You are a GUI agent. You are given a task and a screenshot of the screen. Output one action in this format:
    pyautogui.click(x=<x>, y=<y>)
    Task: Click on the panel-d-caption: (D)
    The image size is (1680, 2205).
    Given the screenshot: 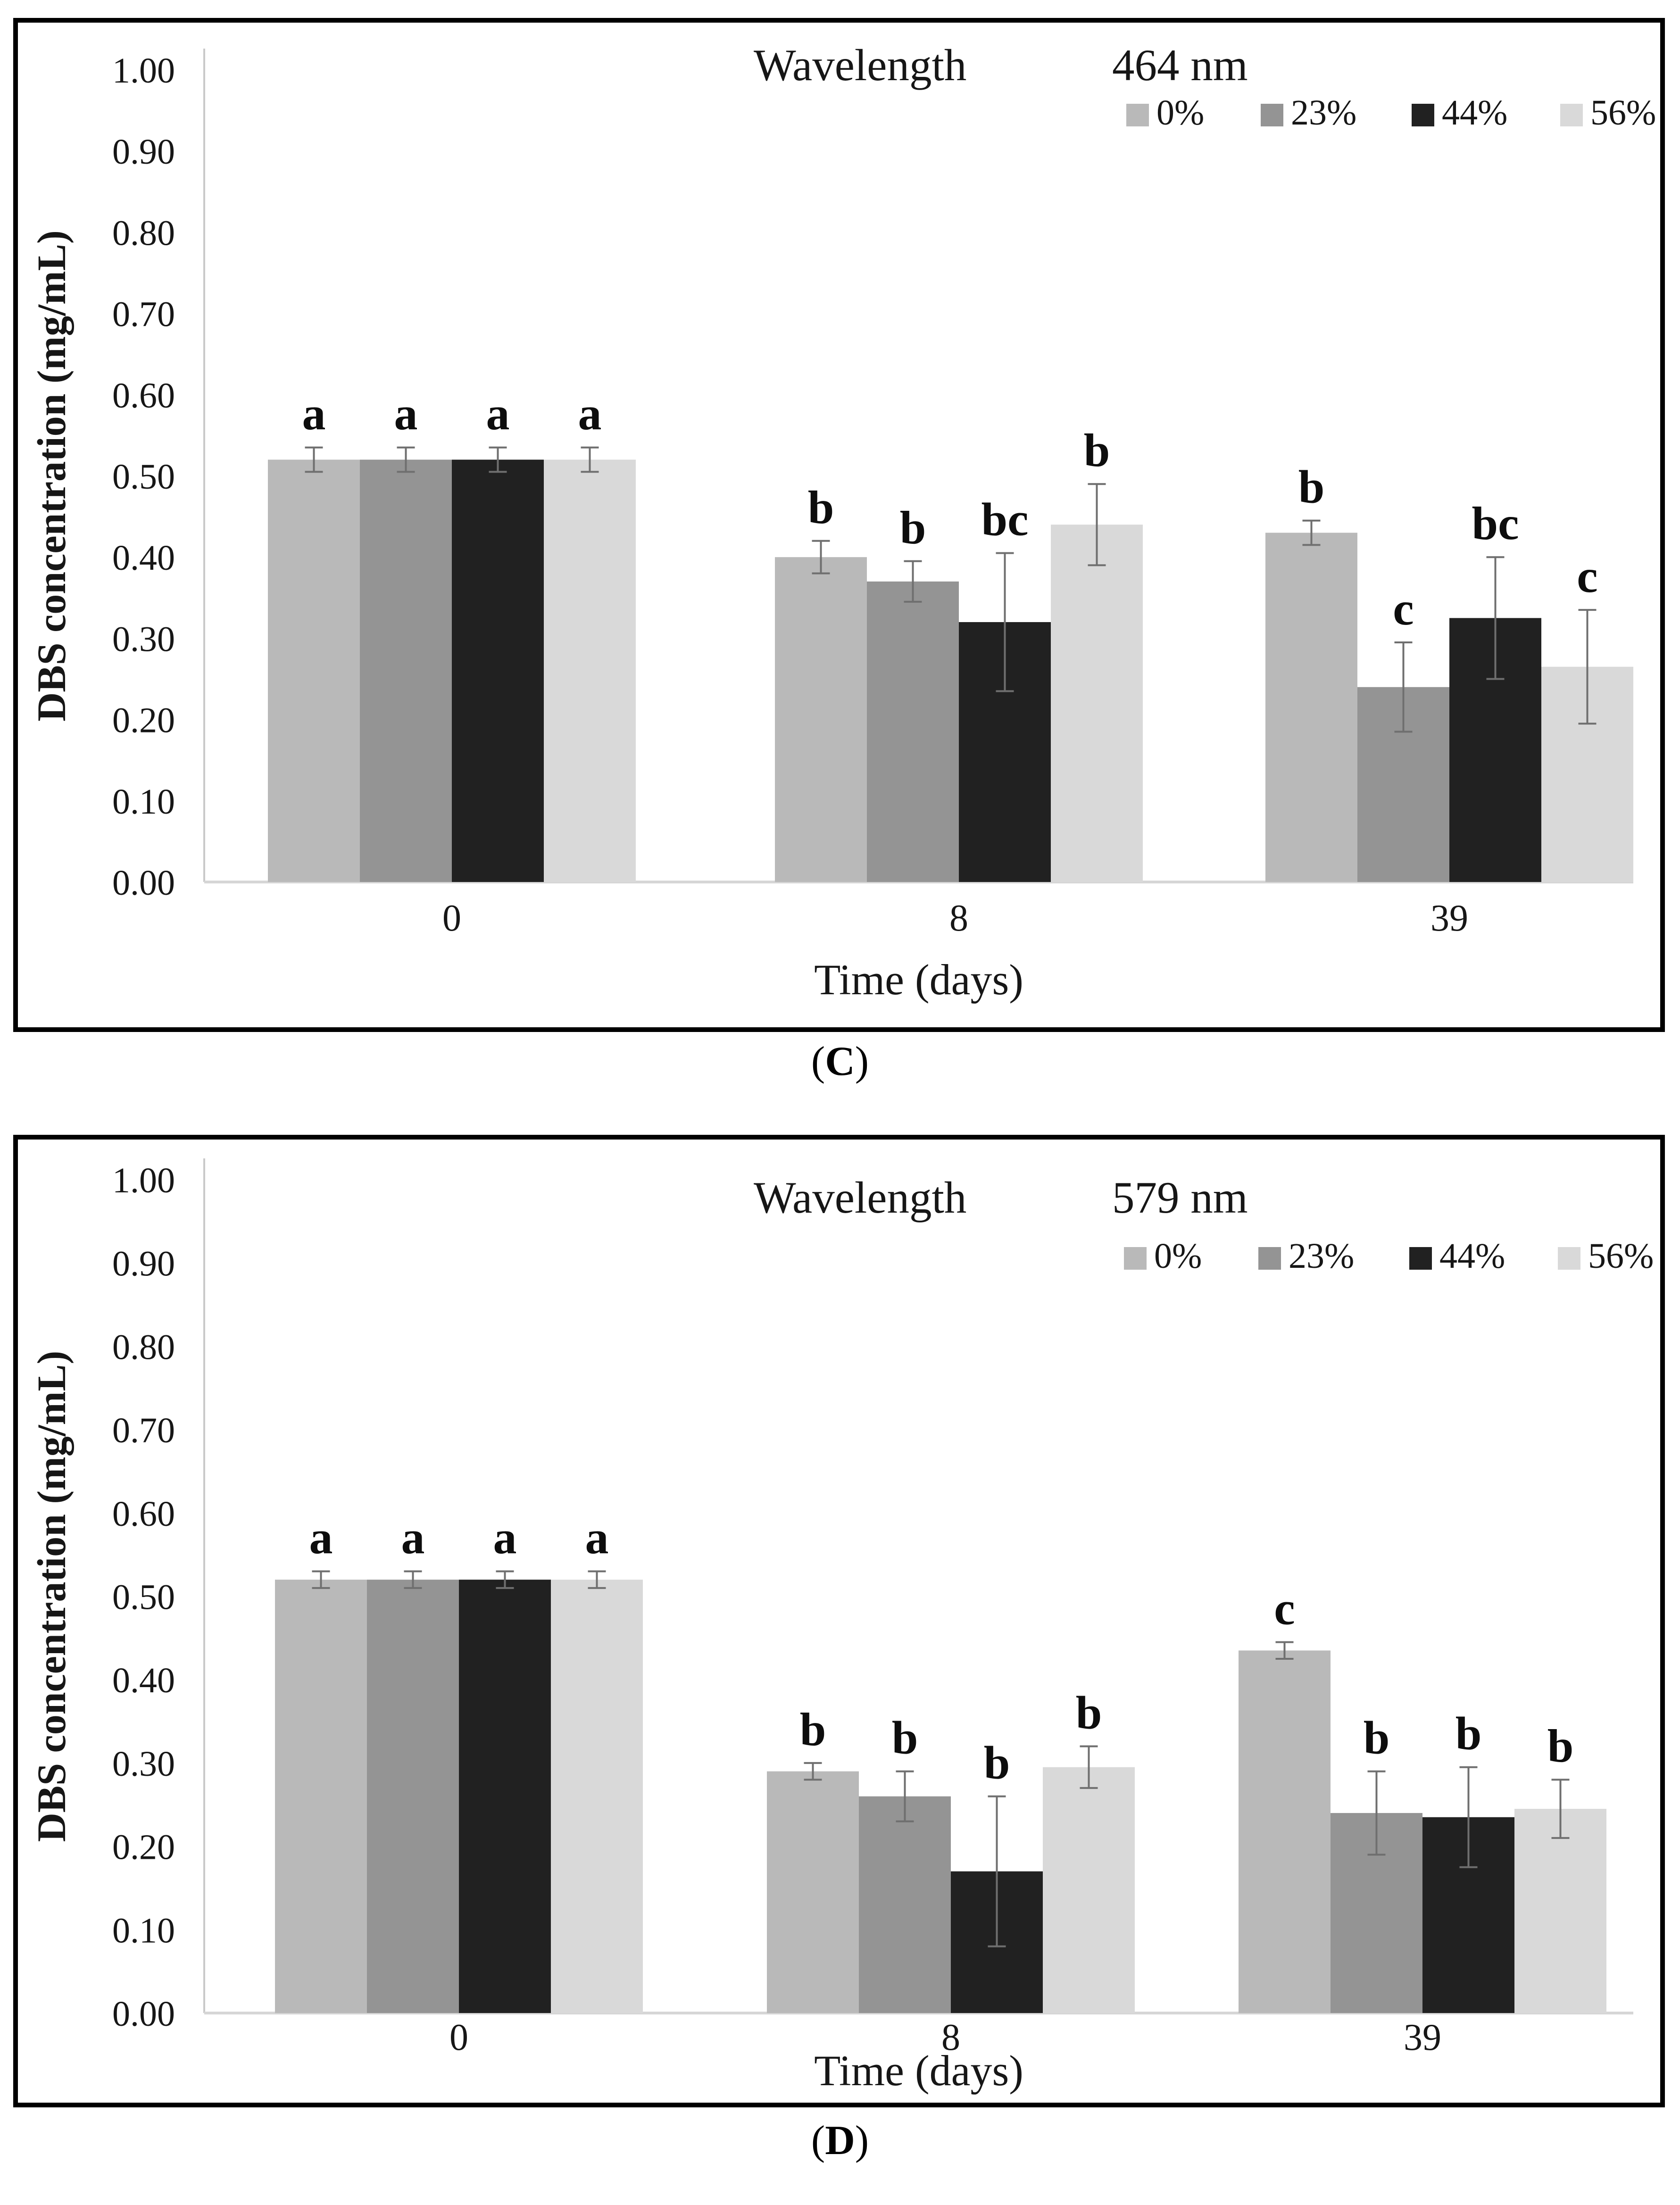 What is the action you would take?
    pyautogui.click(x=840, y=2140)
    